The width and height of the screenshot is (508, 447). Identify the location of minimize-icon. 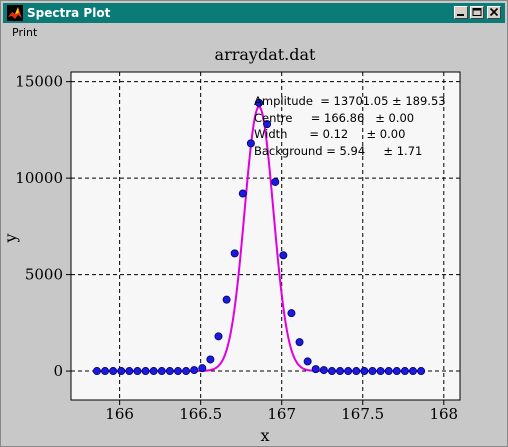
(461, 12).